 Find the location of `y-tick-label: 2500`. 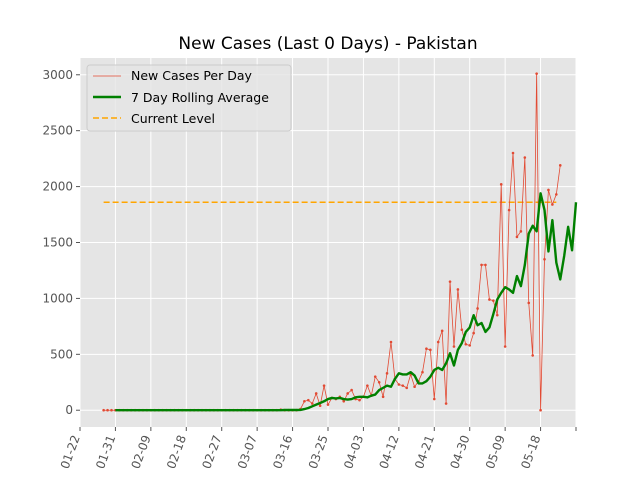

y-tick-label: 2500 is located at coordinates (57, 131).